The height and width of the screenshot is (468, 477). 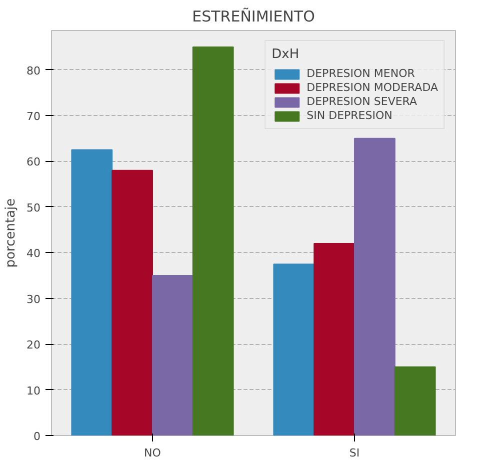 What do you see at coordinates (33, 391) in the screenshot?
I see `y-tick-label: 10` at bounding box center [33, 391].